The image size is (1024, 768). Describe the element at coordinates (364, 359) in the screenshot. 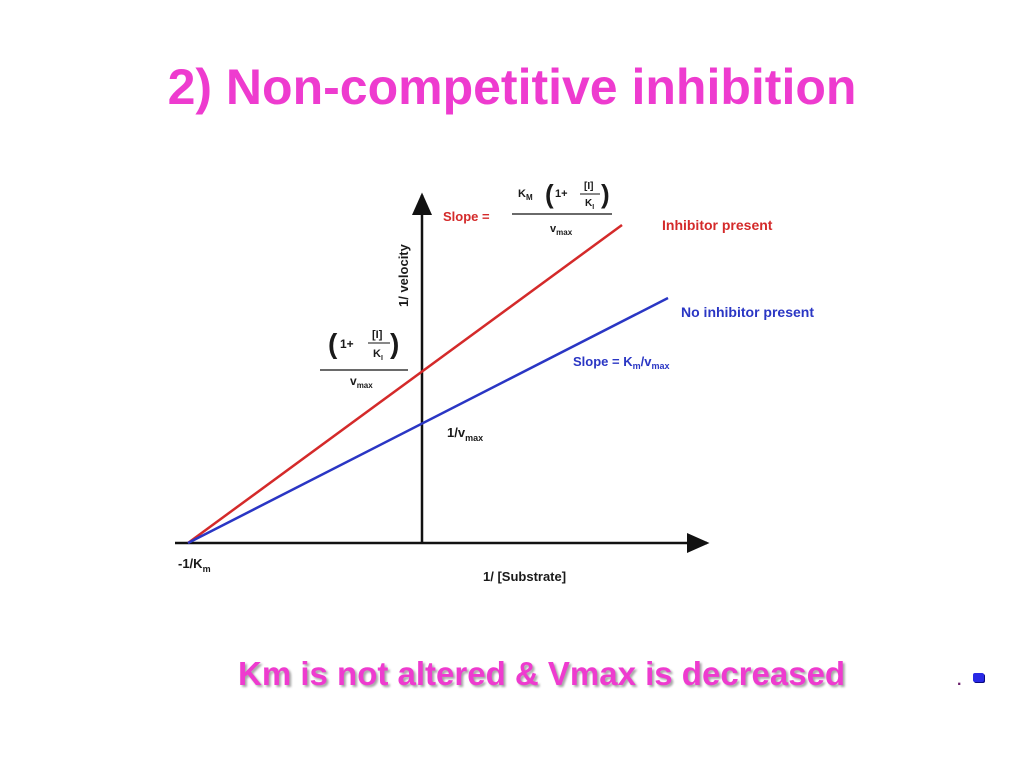

I see `inhibitor-y-intercept-formula: ( 1+ [I] KI ) vmax` at that location.